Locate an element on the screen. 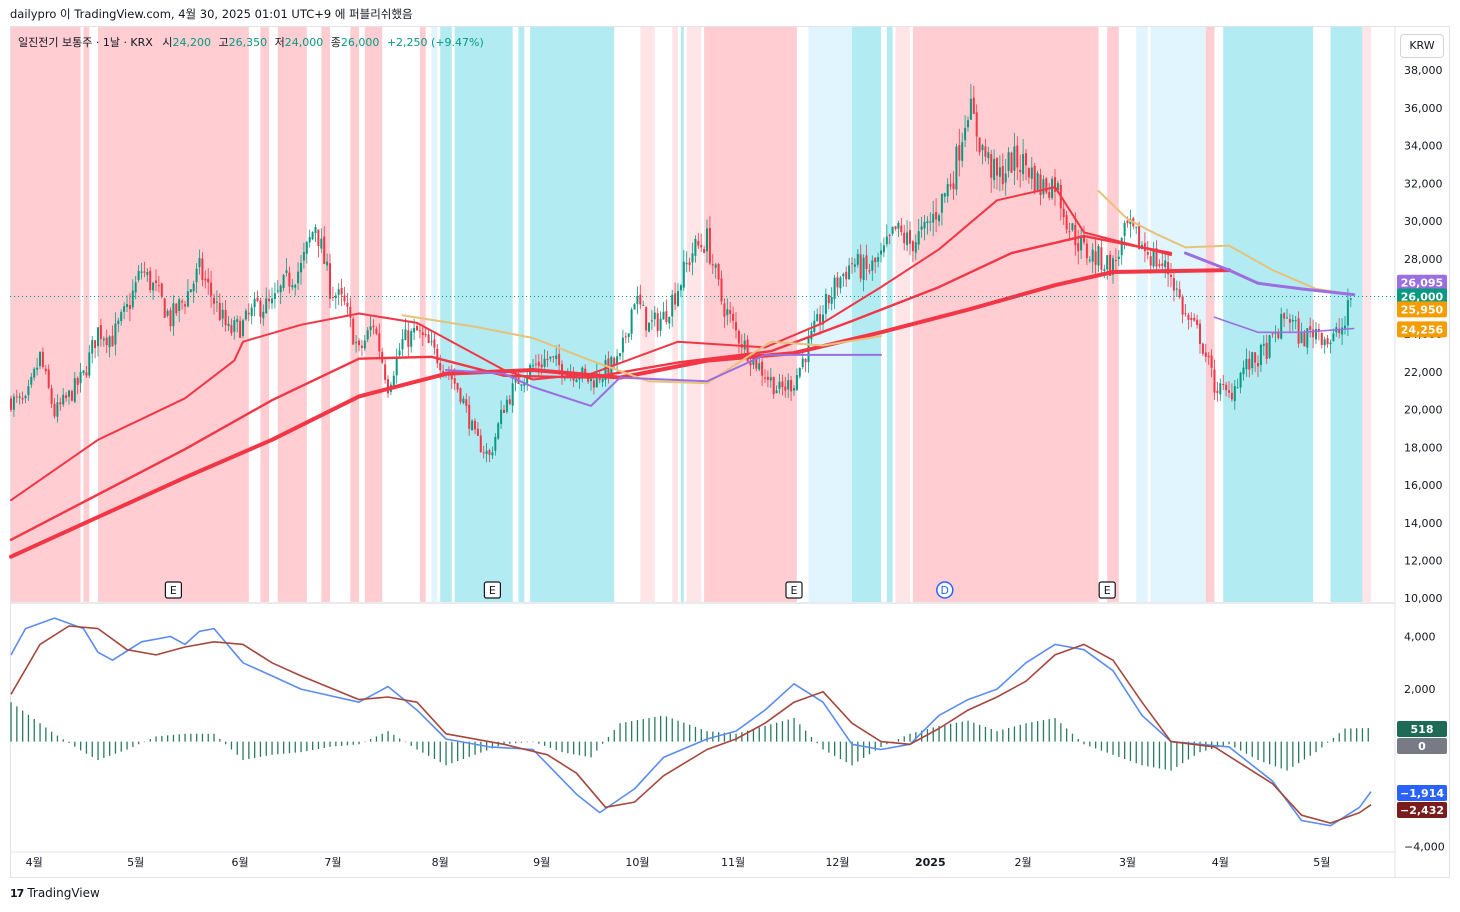 This screenshot has width=1460, height=912. currency-button: KRW is located at coordinates (1422, 46).